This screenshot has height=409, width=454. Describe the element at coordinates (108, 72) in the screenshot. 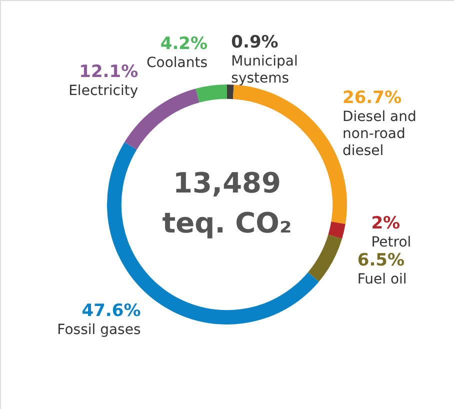

I see `data-label: 12.1%` at that location.